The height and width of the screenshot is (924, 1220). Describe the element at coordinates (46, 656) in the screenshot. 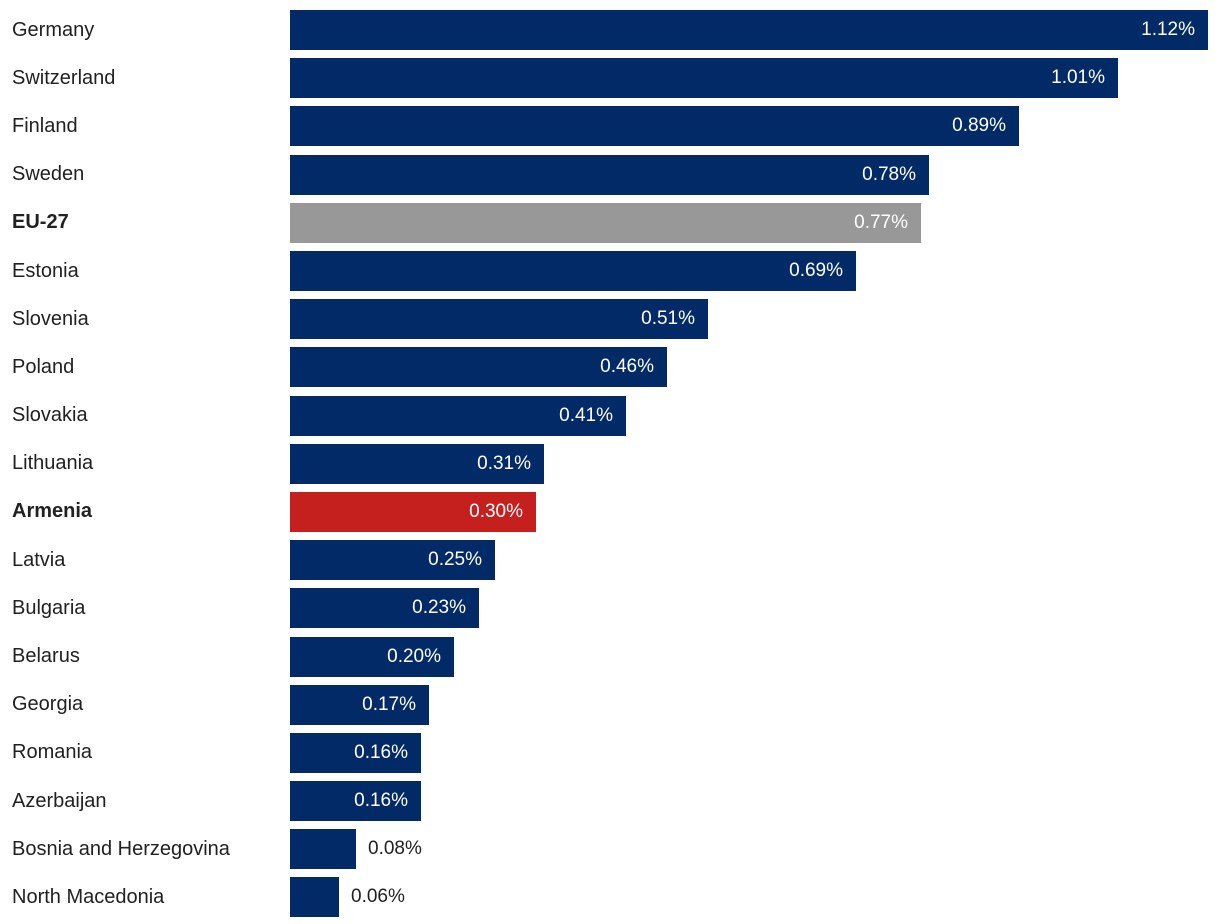

I see `category-label: Belarus` at that location.